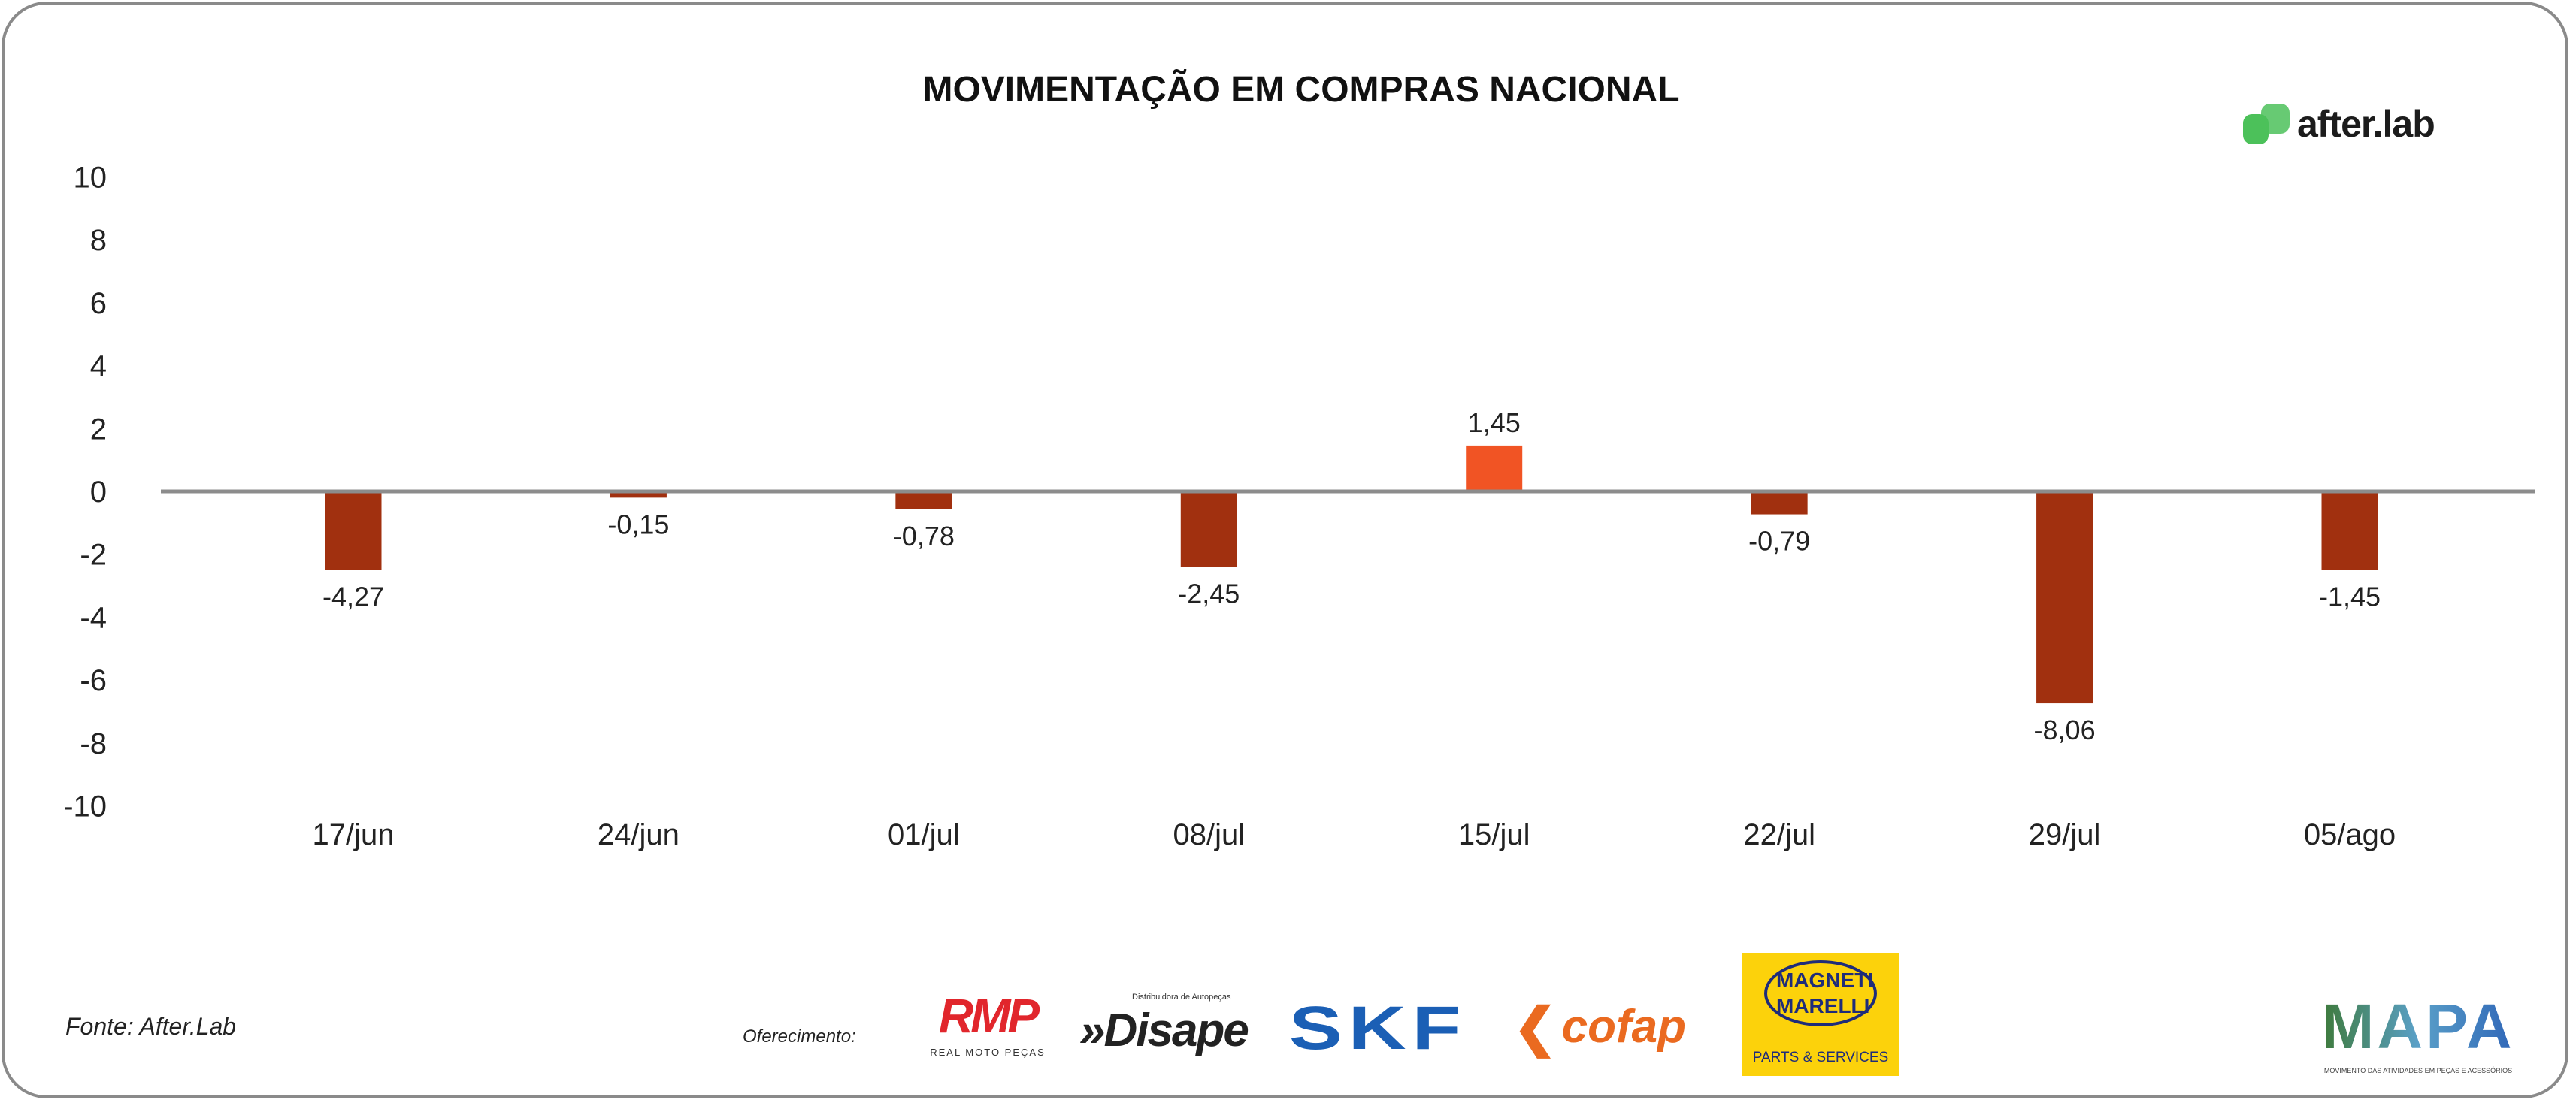 This screenshot has width=2576, height=1106. What do you see at coordinates (93, 744) in the screenshot?
I see `y-tick-label: -8` at bounding box center [93, 744].